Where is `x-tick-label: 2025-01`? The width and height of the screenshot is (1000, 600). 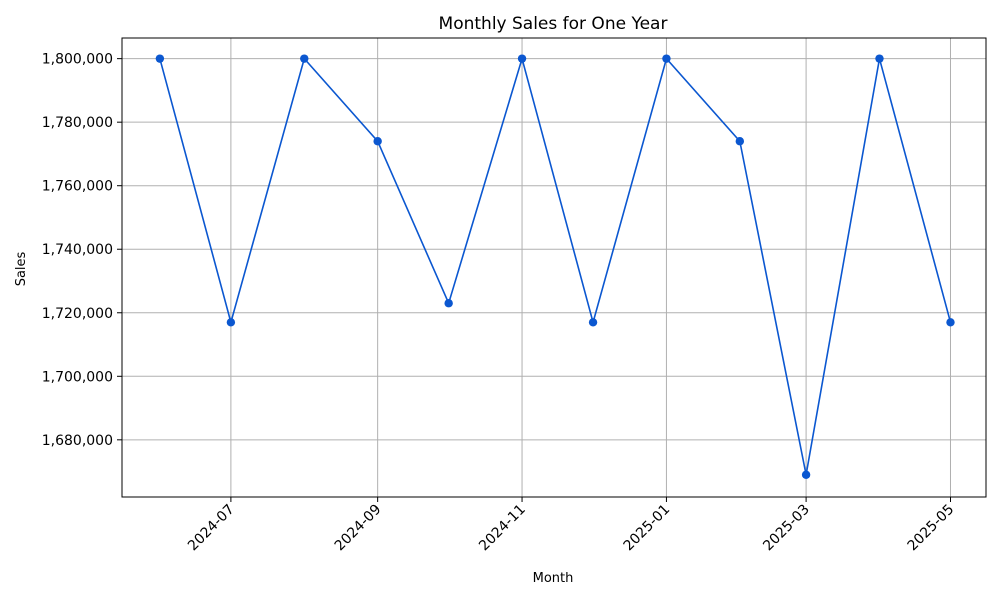 x-tick-label: 2025-01 is located at coordinates (647, 528).